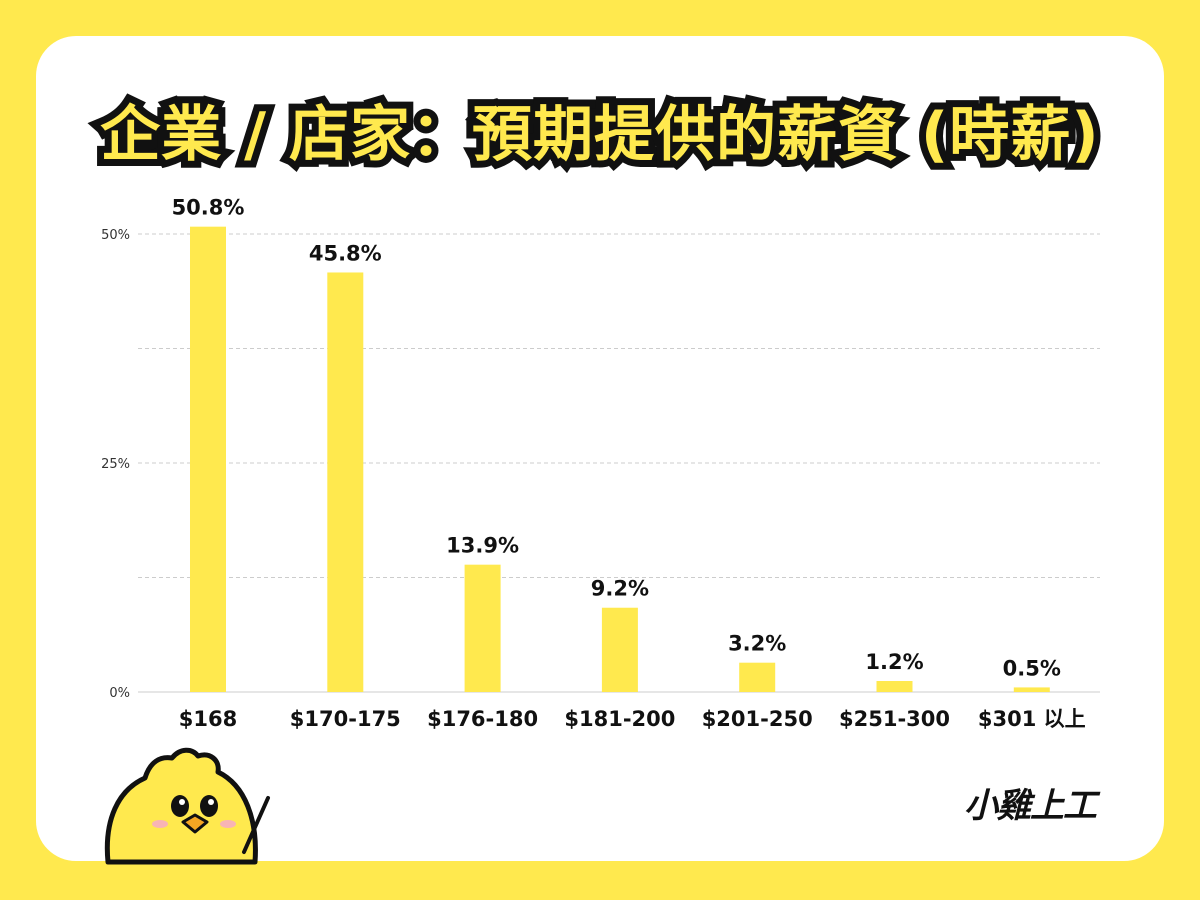 This screenshot has height=900, width=1200. I want to click on data-label: 13.9%, so click(482, 546).